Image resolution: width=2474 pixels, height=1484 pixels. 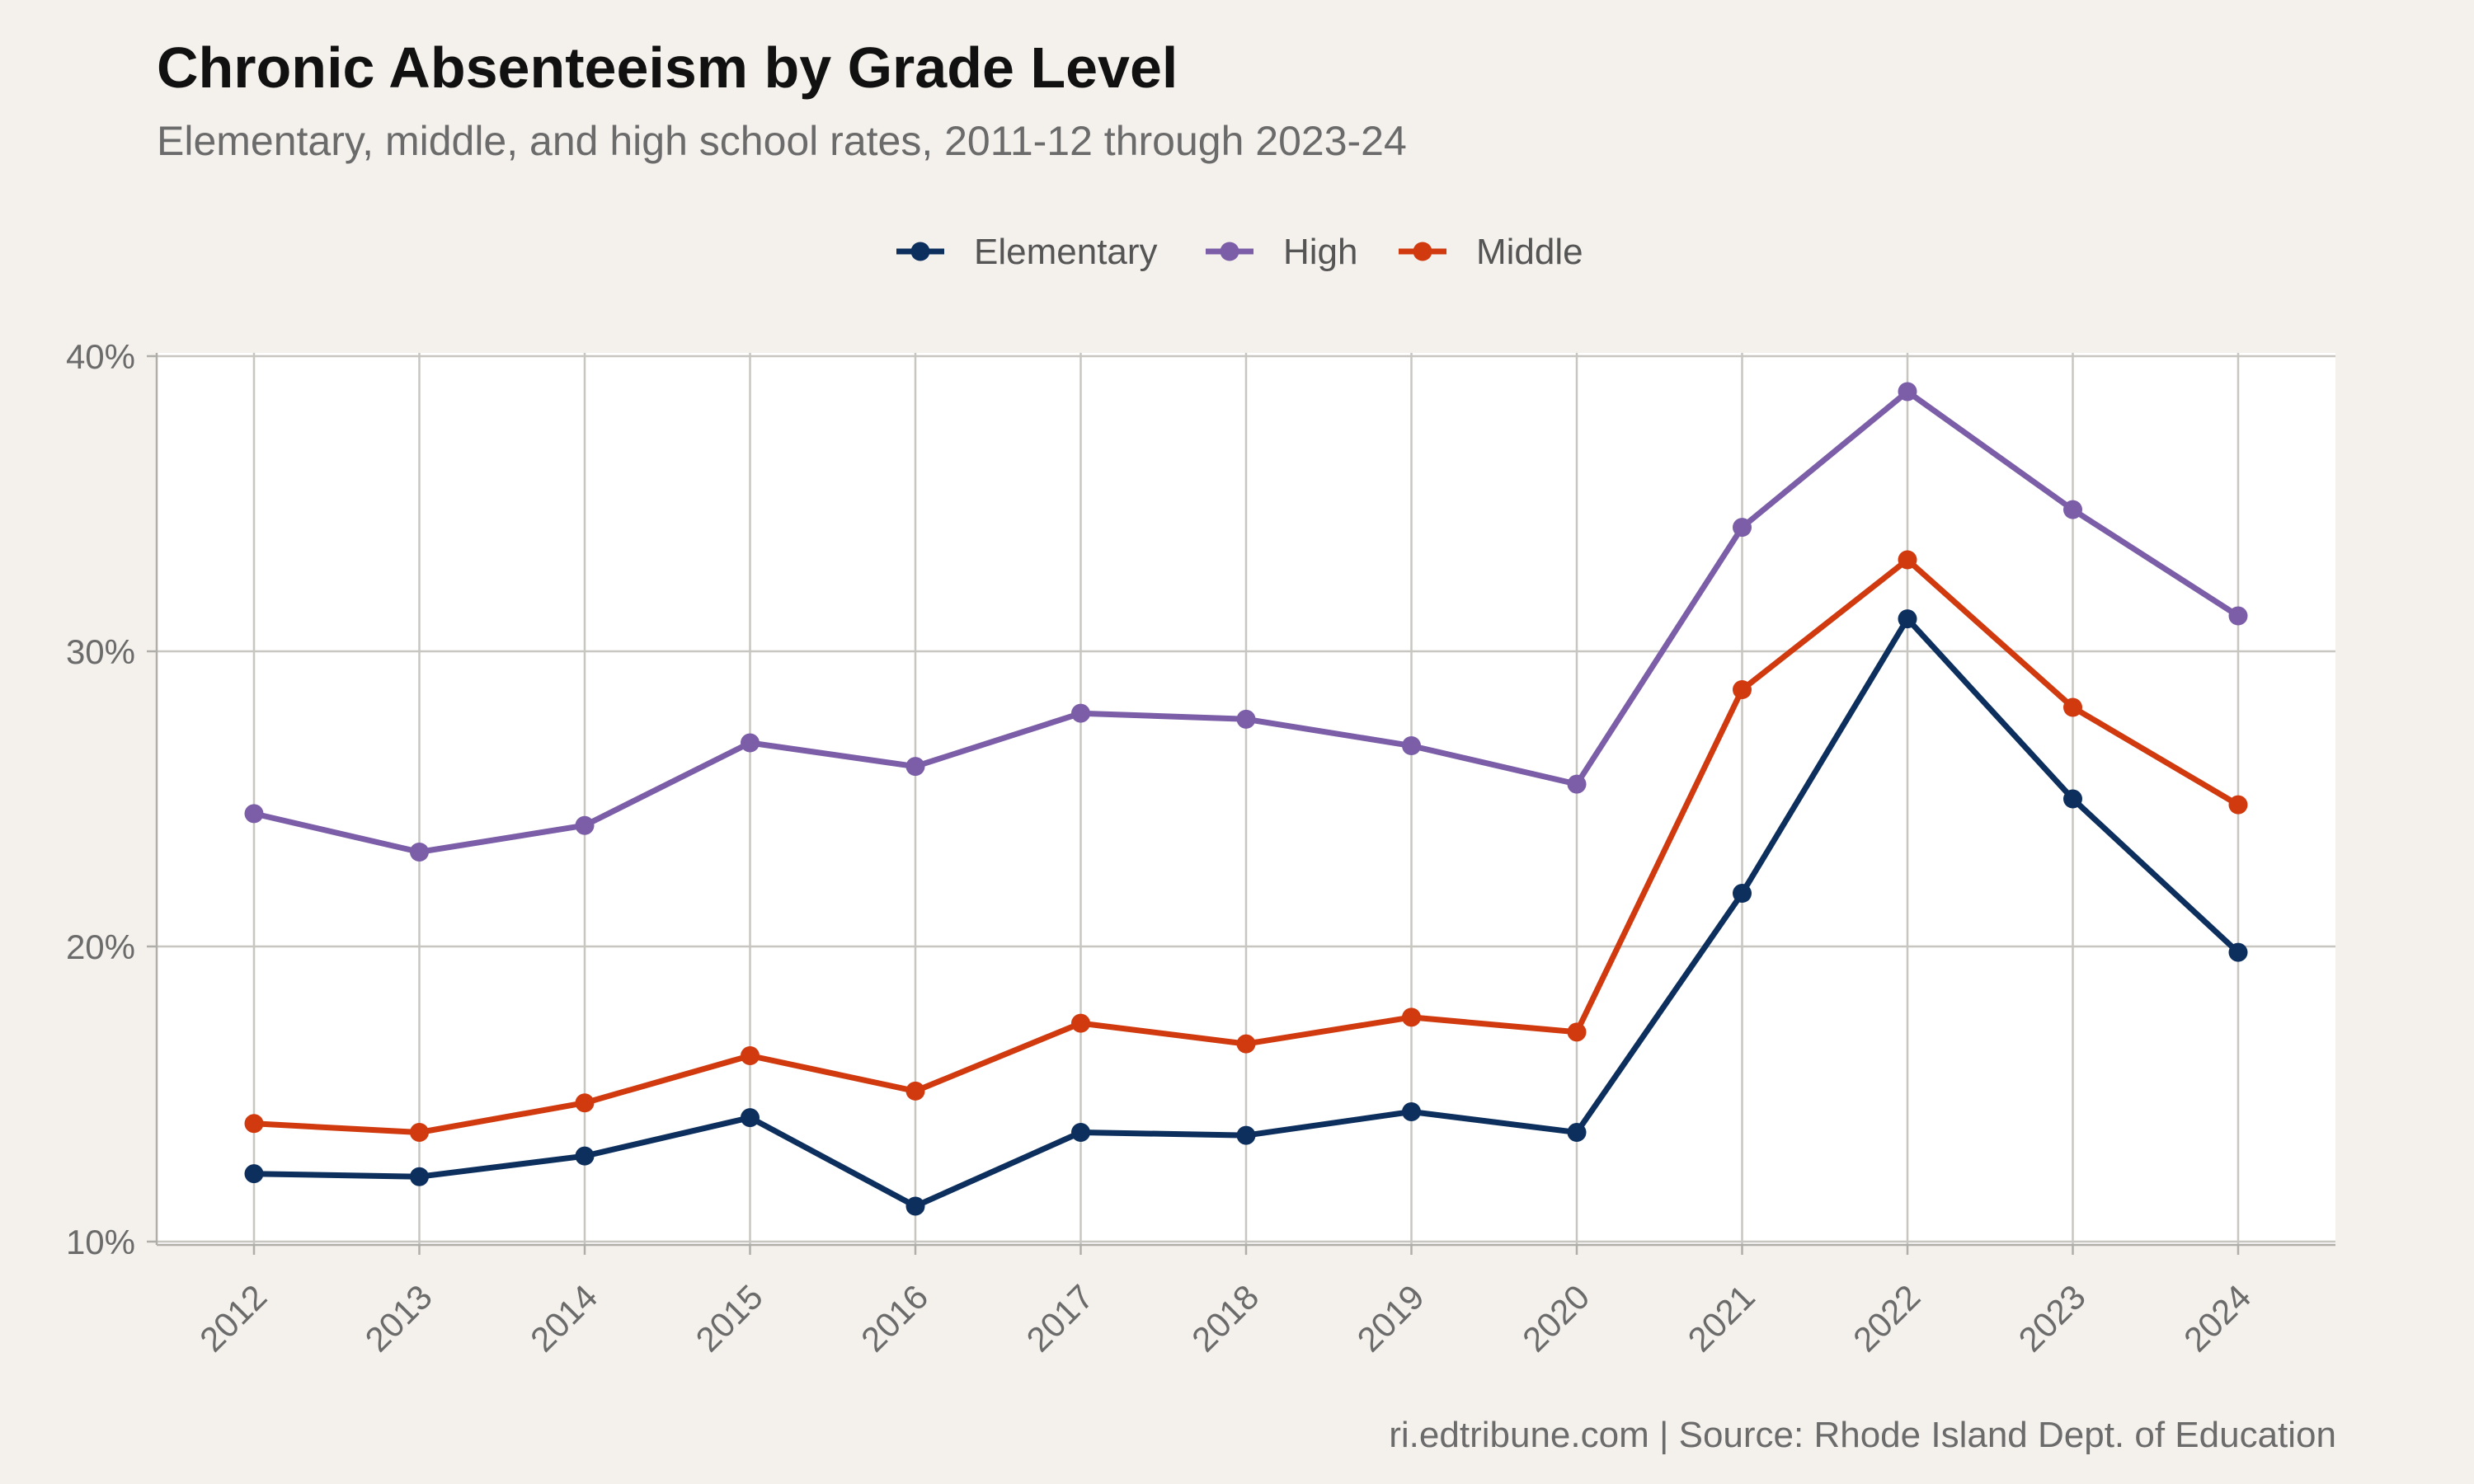 What do you see at coordinates (100, 651) in the screenshot?
I see `y-tick-label: 30%` at bounding box center [100, 651].